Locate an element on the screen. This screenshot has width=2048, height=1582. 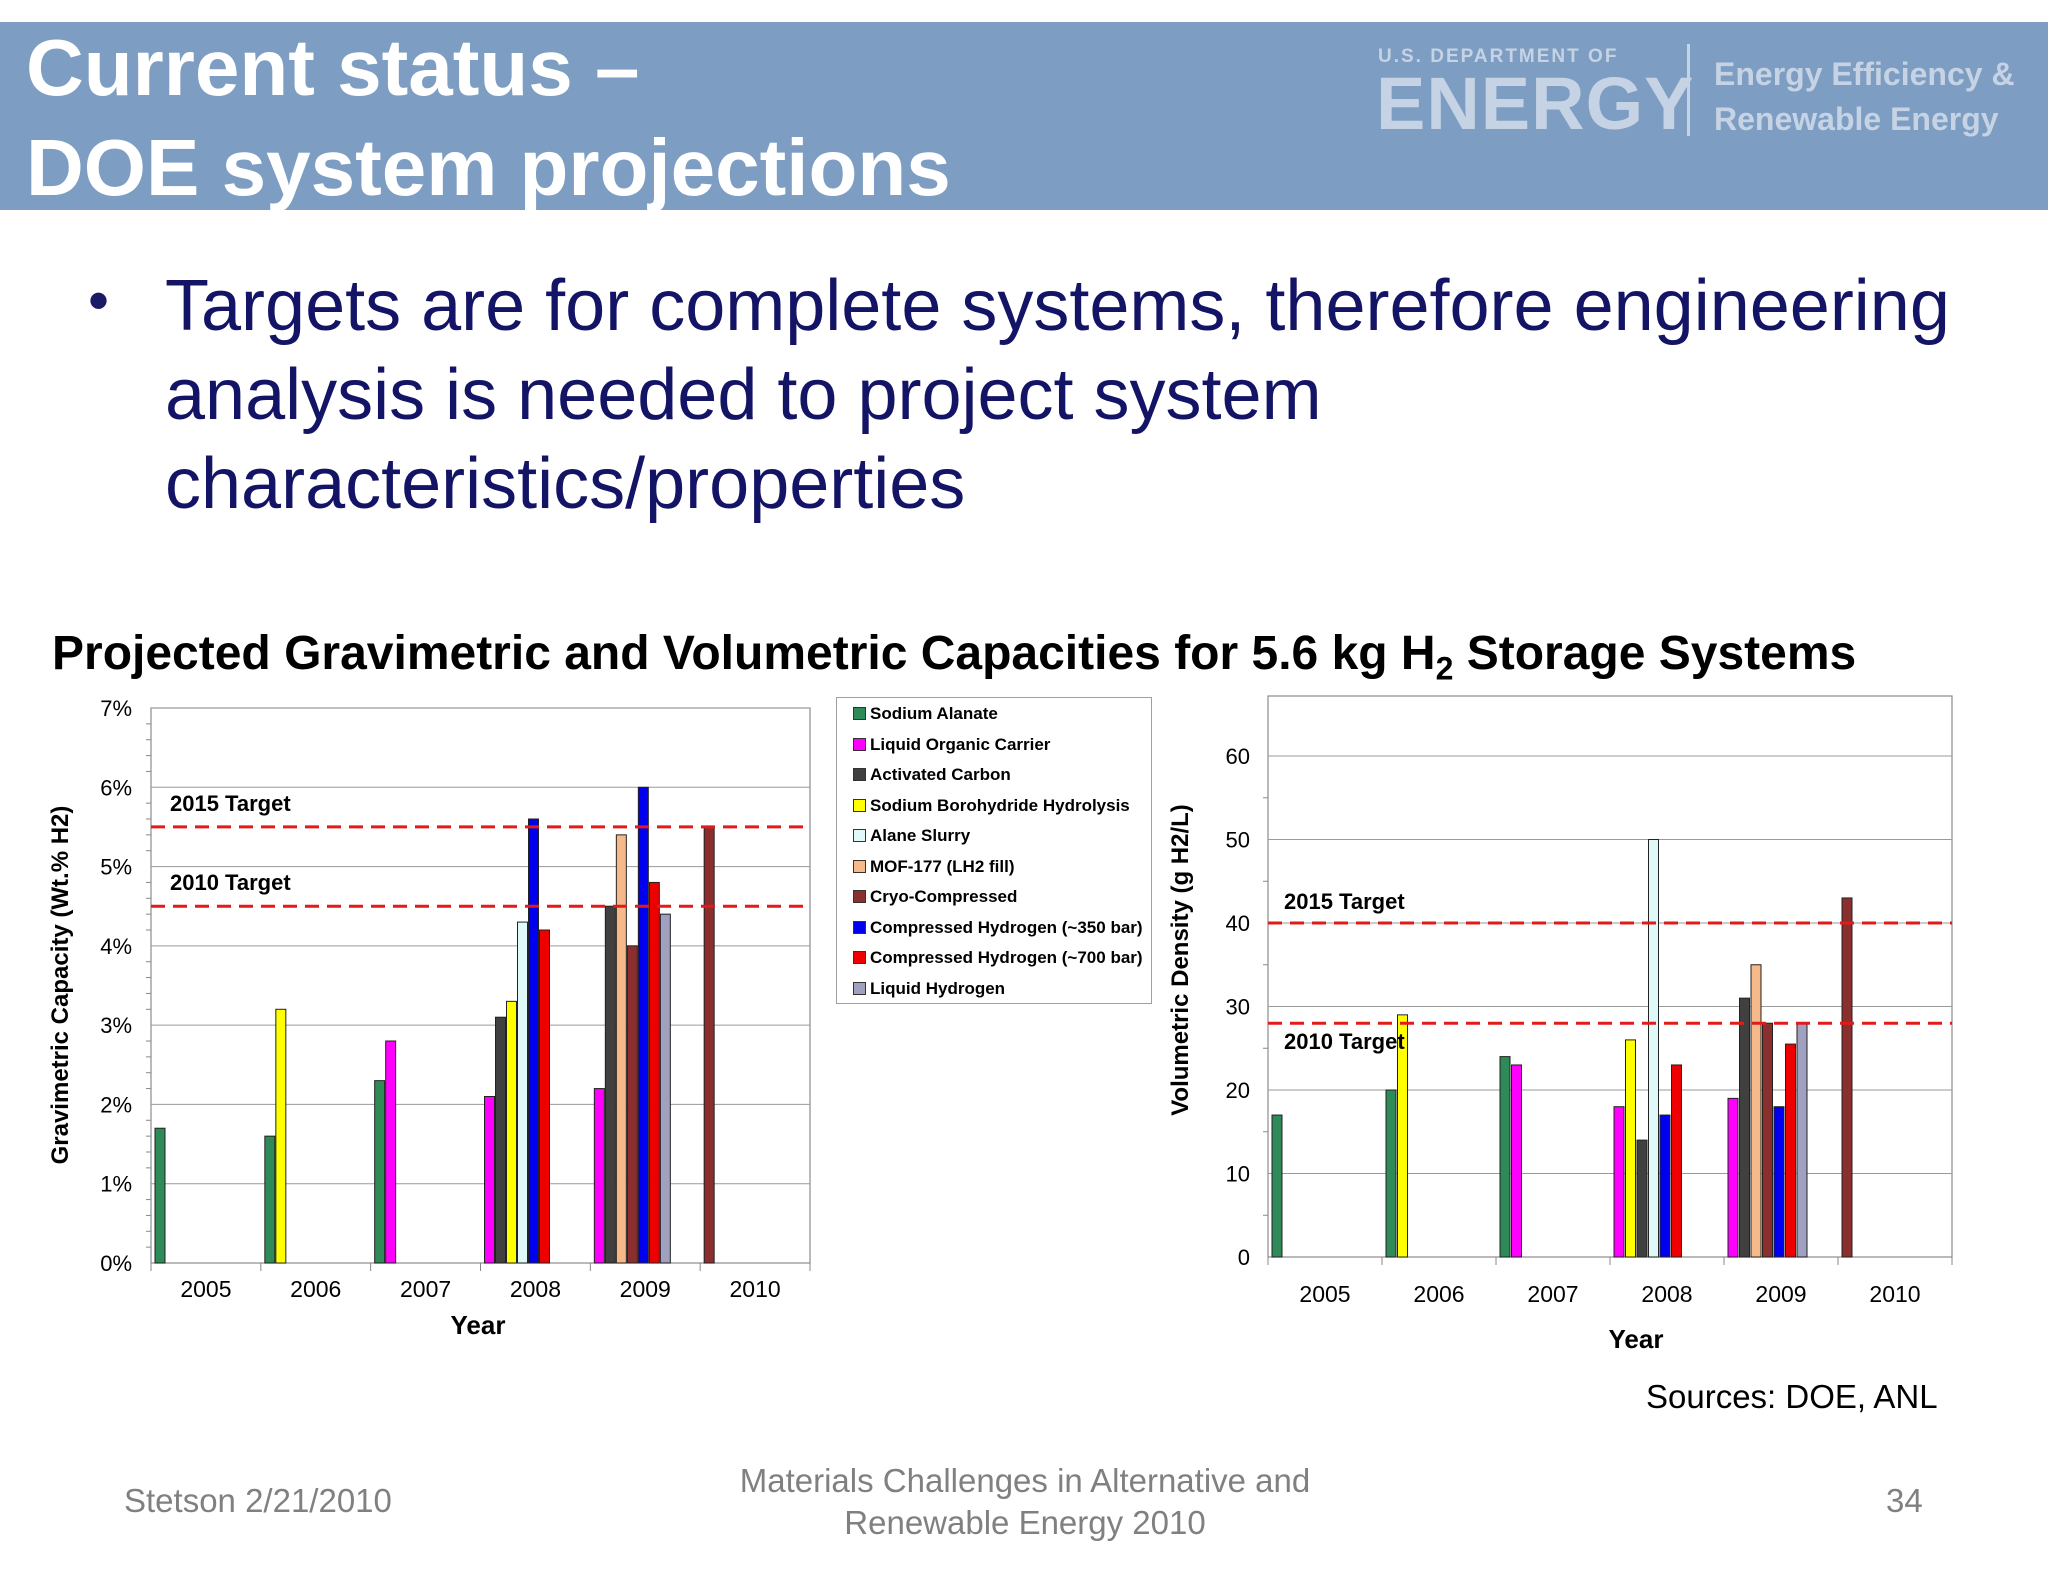
y-tick-label: 60 is located at coordinates (1238, 756).